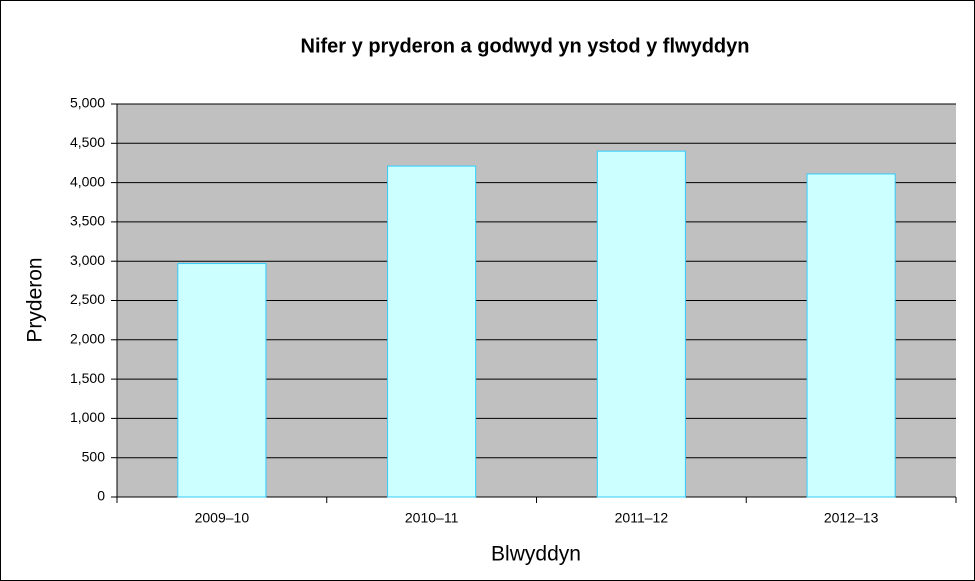  Describe the element at coordinates (87, 221) in the screenshot. I see `y-tick-label: 3,500` at that location.